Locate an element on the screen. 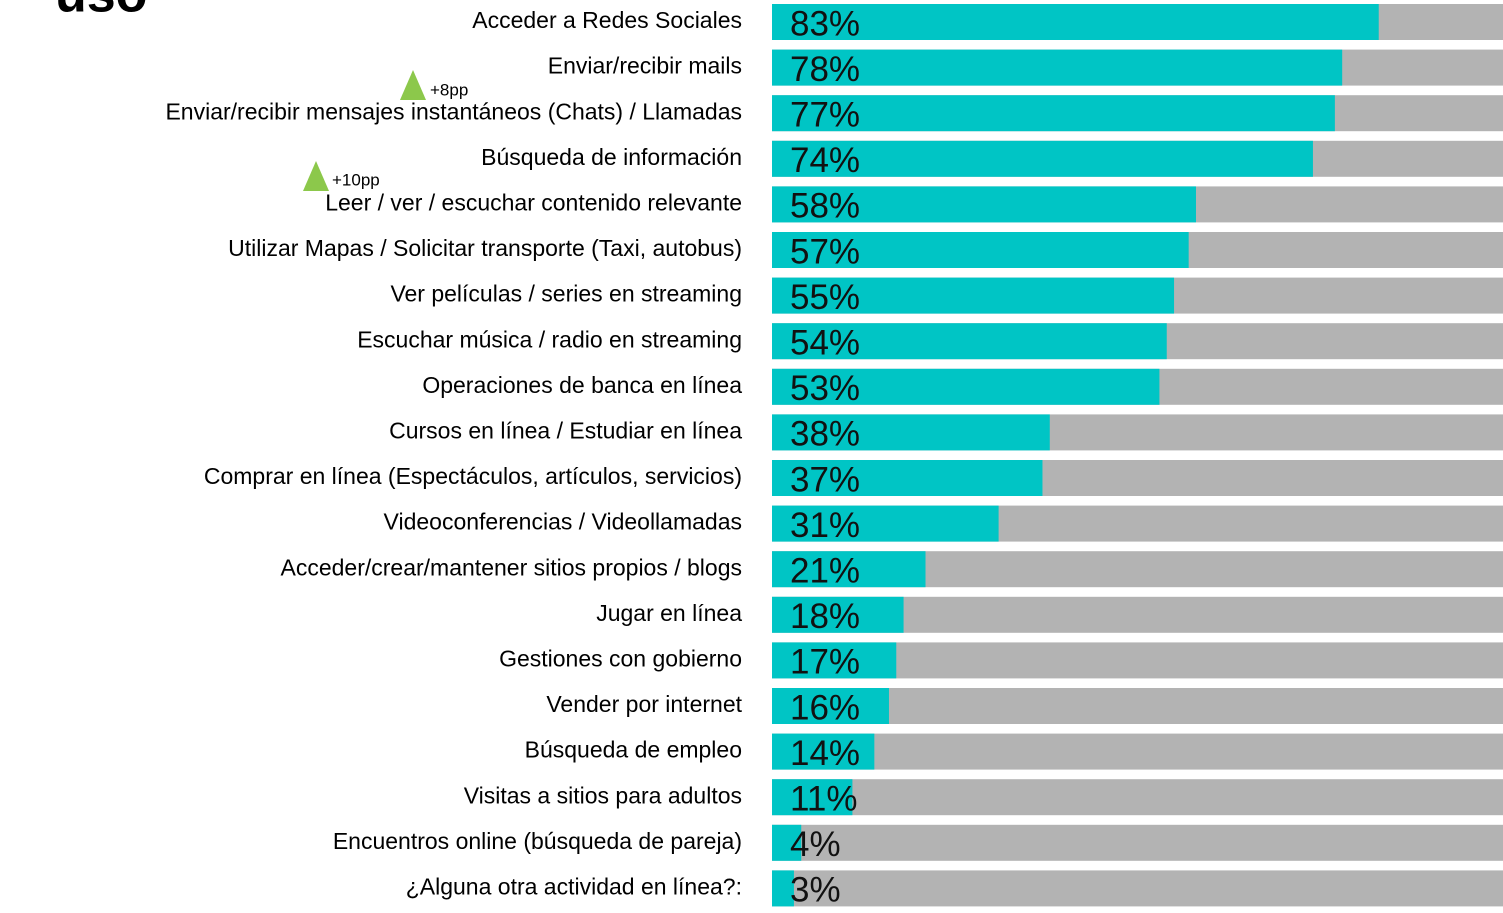  category-label: Cursos en línea / Estudiar en línea is located at coordinates (565, 430).